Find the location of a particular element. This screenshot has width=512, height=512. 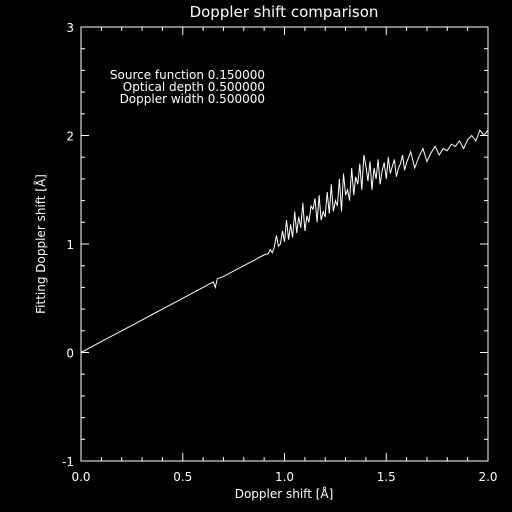

x-tick-label: 2.0 is located at coordinates (487, 477).